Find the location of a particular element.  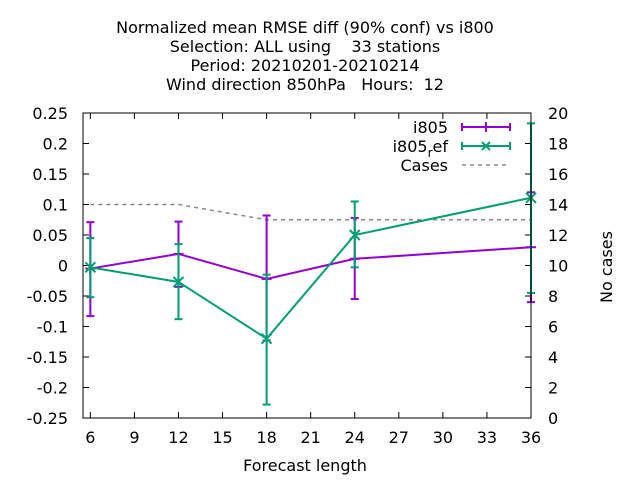

y-tick-label: -0.25 is located at coordinates (47, 418).